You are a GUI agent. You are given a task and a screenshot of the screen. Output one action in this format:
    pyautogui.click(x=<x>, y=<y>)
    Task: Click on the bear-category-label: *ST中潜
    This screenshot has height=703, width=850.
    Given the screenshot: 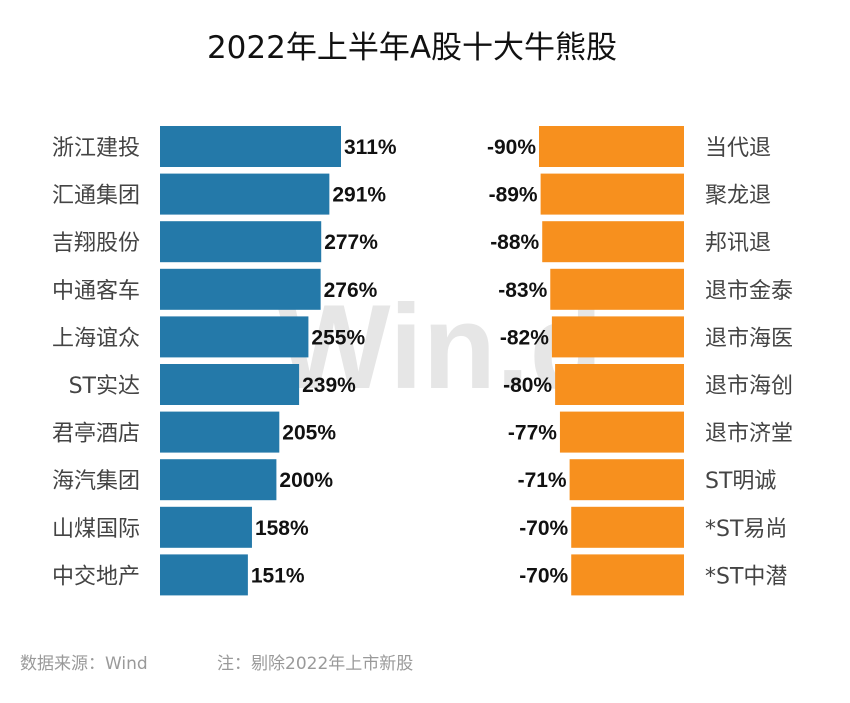 What is the action you would take?
    pyautogui.click(x=746, y=576)
    